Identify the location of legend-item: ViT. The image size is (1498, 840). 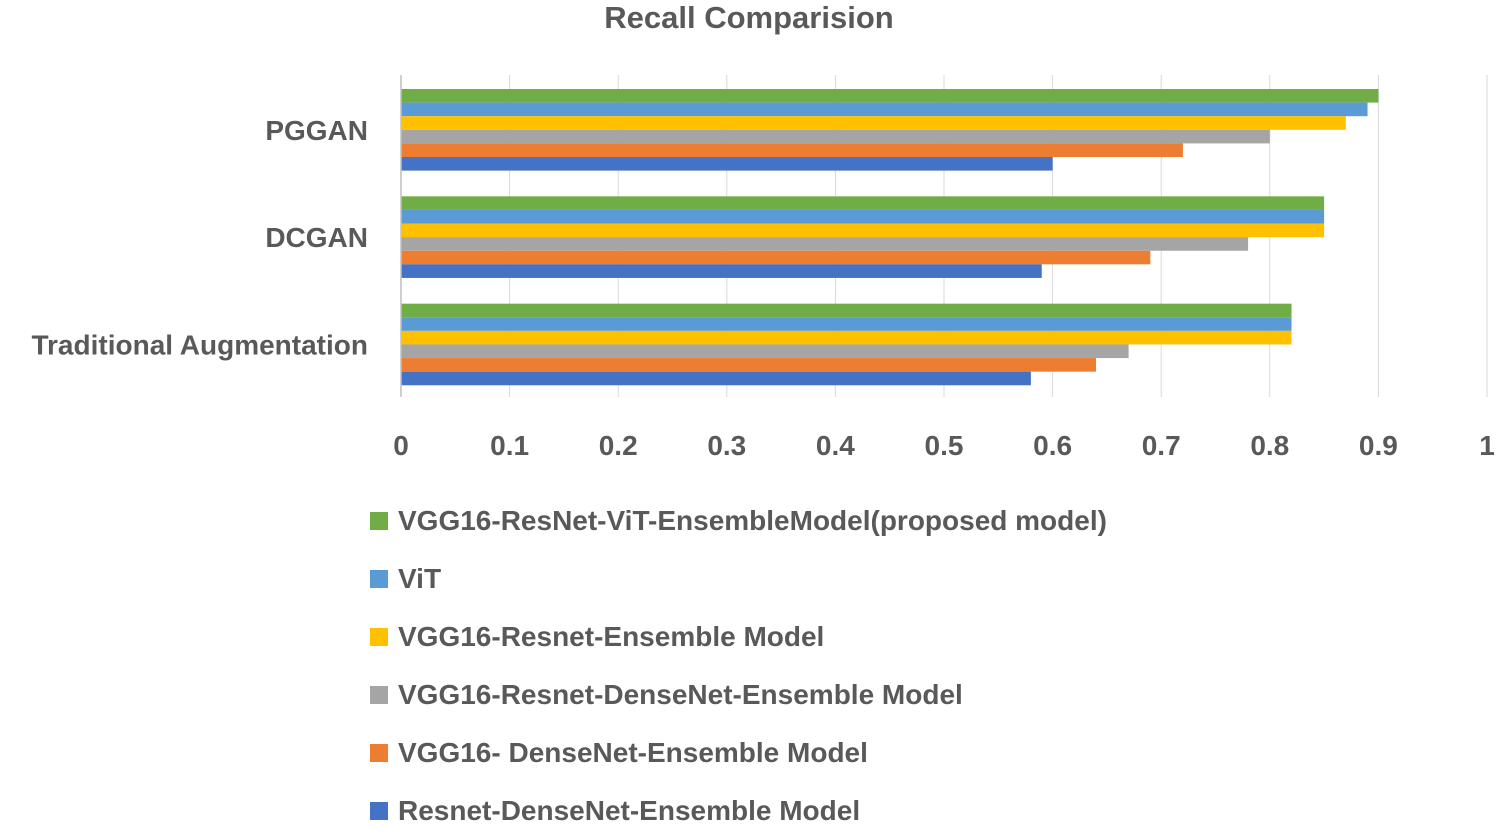
(738, 579).